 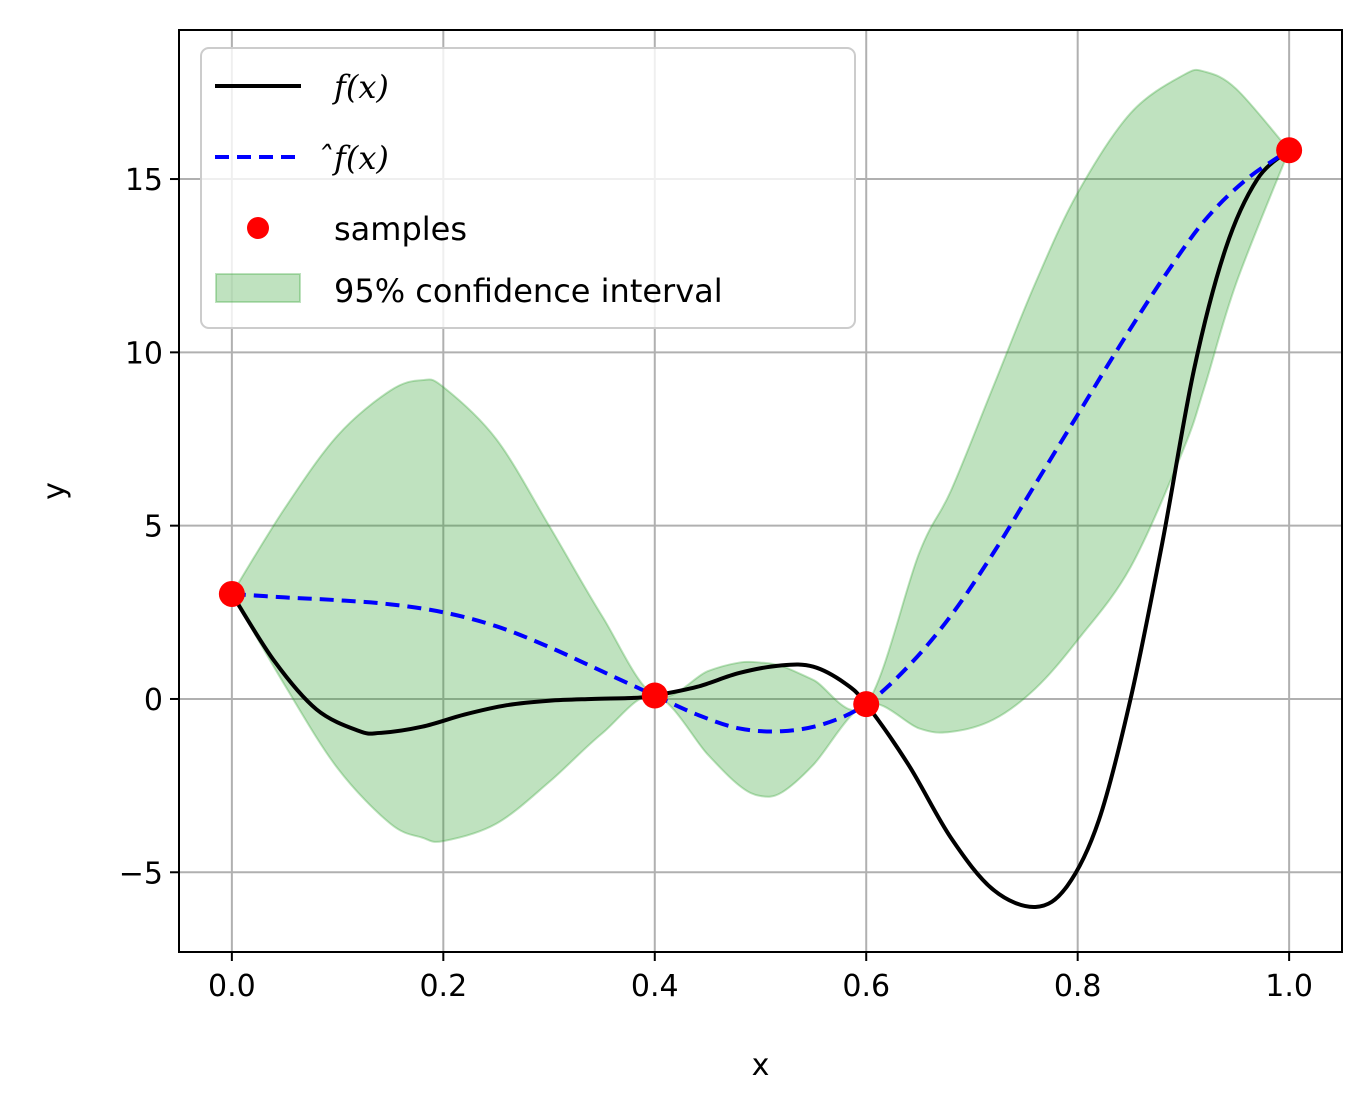 I want to click on x-tick-label: 0.6, so click(x=866, y=986).